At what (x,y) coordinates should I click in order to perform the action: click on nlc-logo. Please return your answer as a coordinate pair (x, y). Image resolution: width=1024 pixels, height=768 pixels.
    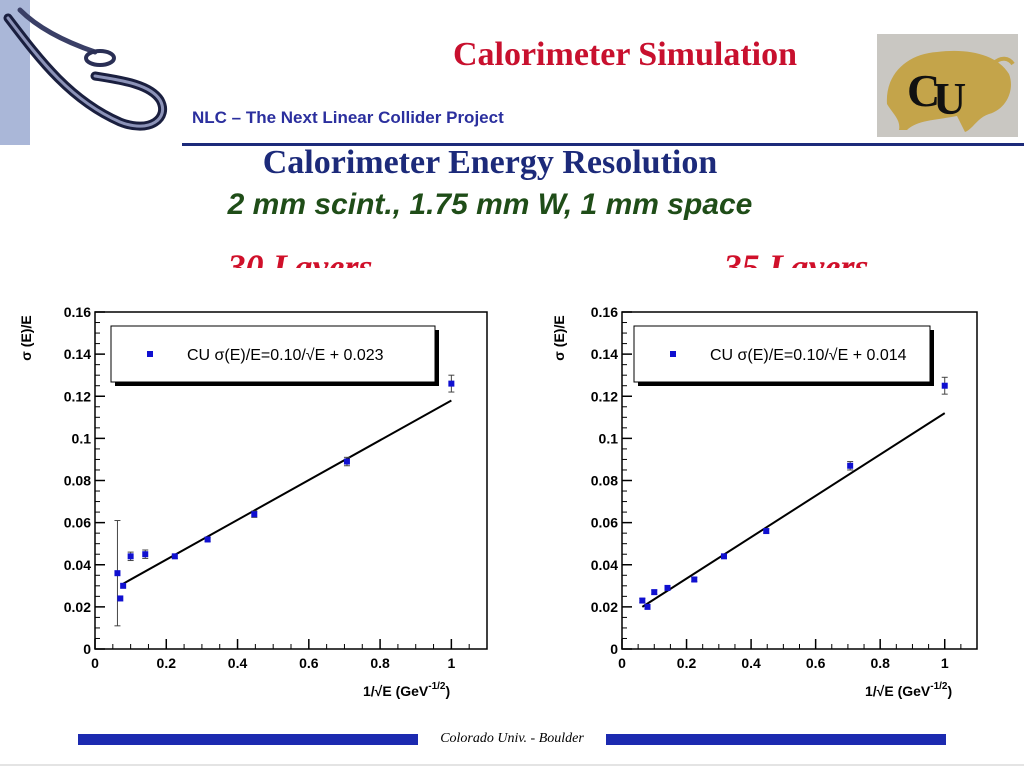
    Looking at the image, I should click on (90, 72).